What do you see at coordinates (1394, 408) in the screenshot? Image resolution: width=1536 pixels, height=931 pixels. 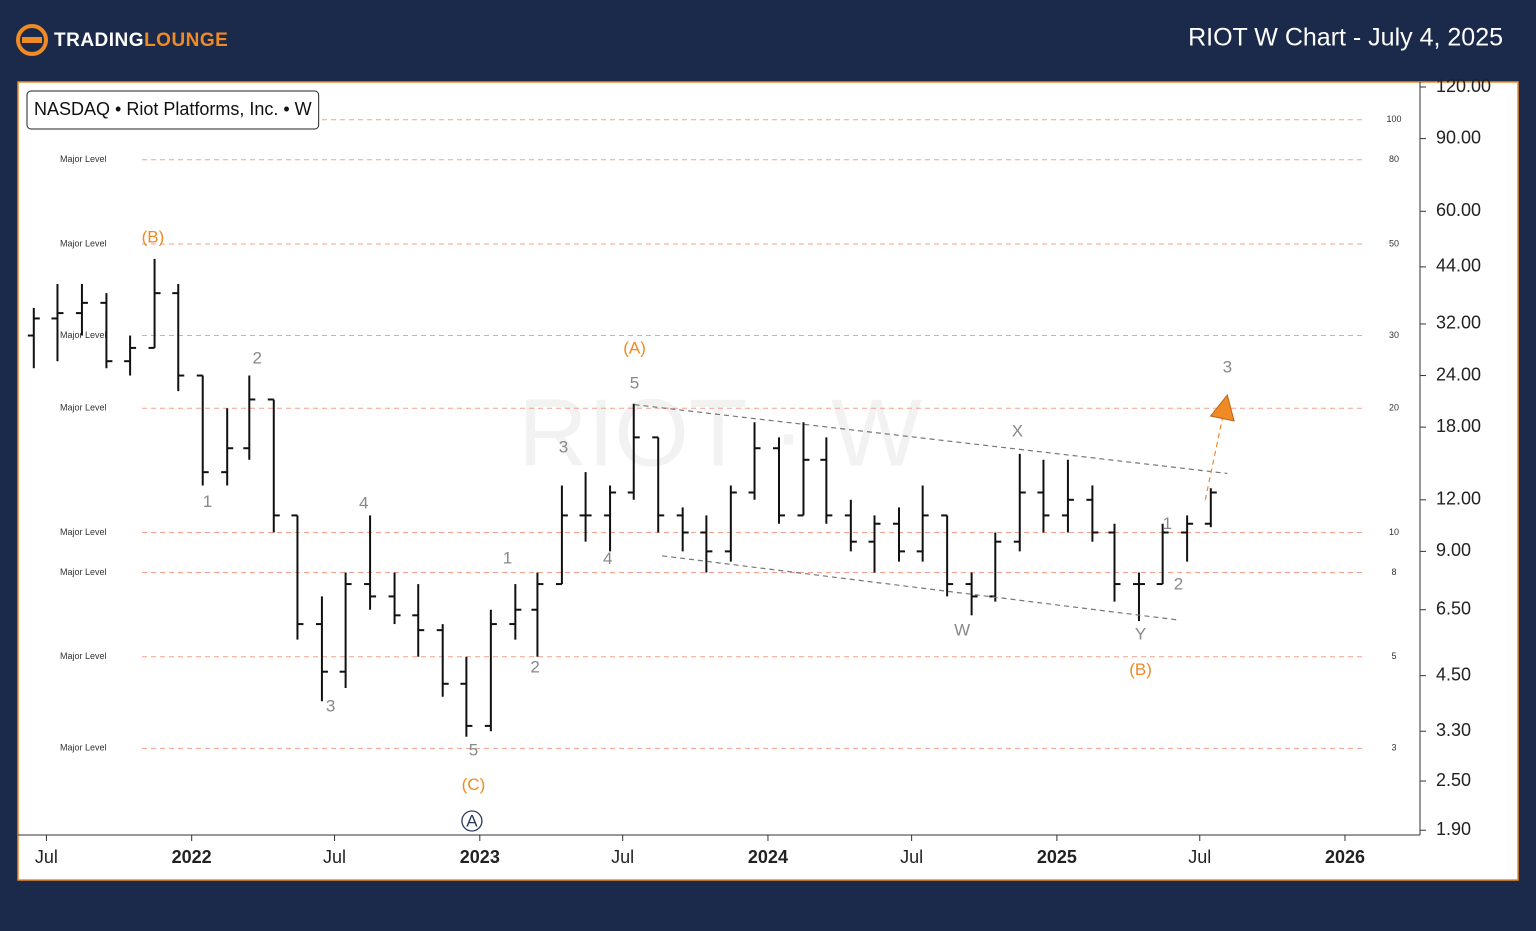 I see `level-value: 20` at bounding box center [1394, 408].